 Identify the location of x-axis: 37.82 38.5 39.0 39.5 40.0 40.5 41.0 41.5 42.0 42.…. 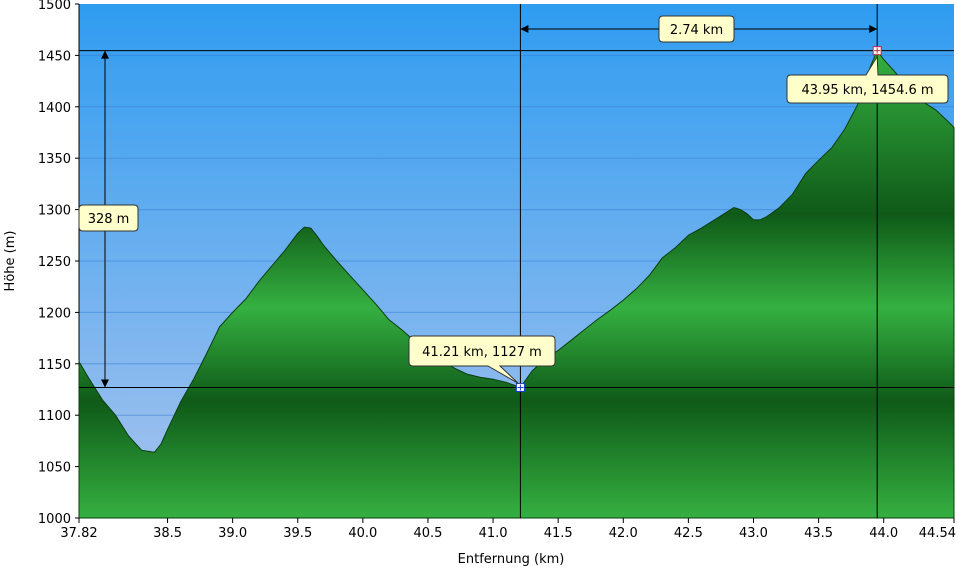
(508, 529).